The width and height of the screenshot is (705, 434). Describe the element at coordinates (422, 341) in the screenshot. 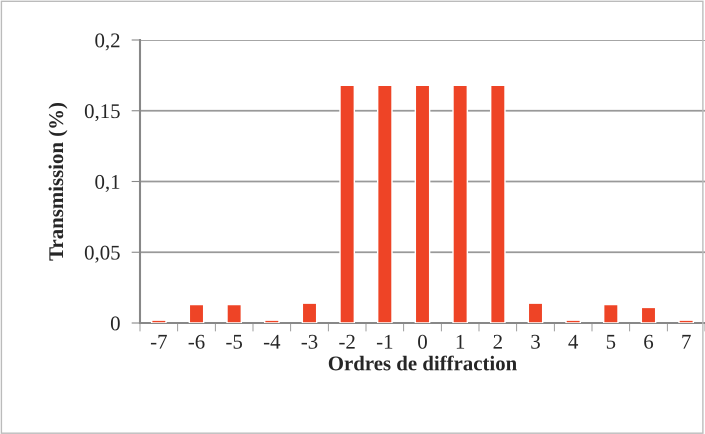

I see `x-tick-label: 0` at that location.